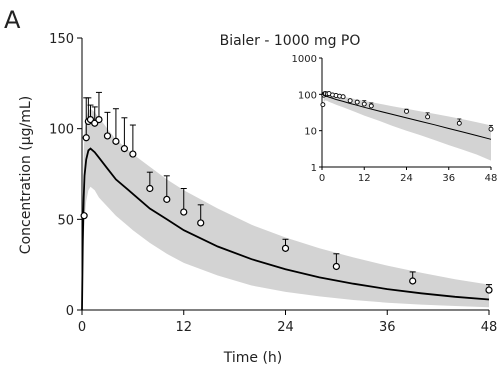 This screenshot has width=503, height=380. I want to click on inset-x-tick-label: 12, so click(364, 178).